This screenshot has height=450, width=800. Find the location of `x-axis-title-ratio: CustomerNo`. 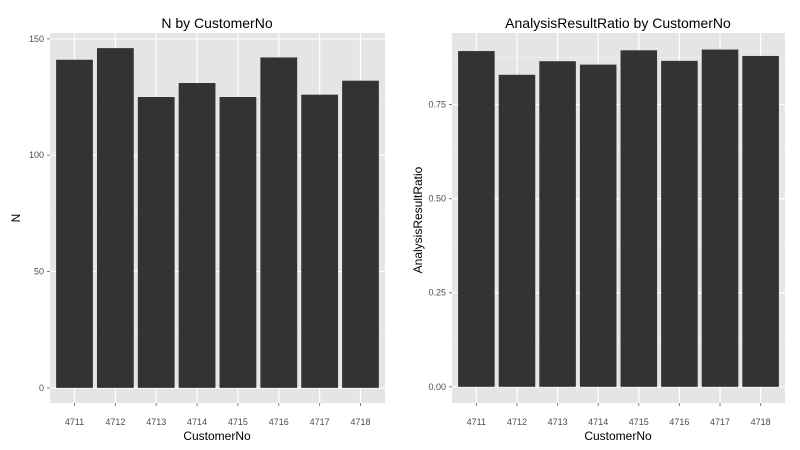

x-axis-title-ratio: CustomerNo is located at coordinates (618, 436).